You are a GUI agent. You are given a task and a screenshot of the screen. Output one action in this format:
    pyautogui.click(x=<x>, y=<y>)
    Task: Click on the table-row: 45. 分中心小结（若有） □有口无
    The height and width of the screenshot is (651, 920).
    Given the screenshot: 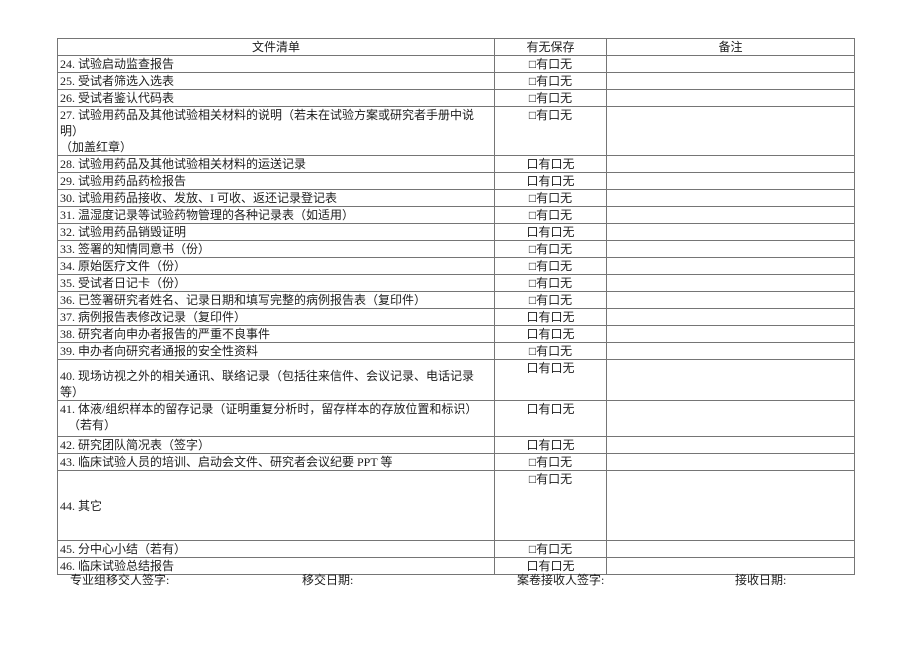 What is the action you would take?
    pyautogui.click(x=456, y=549)
    